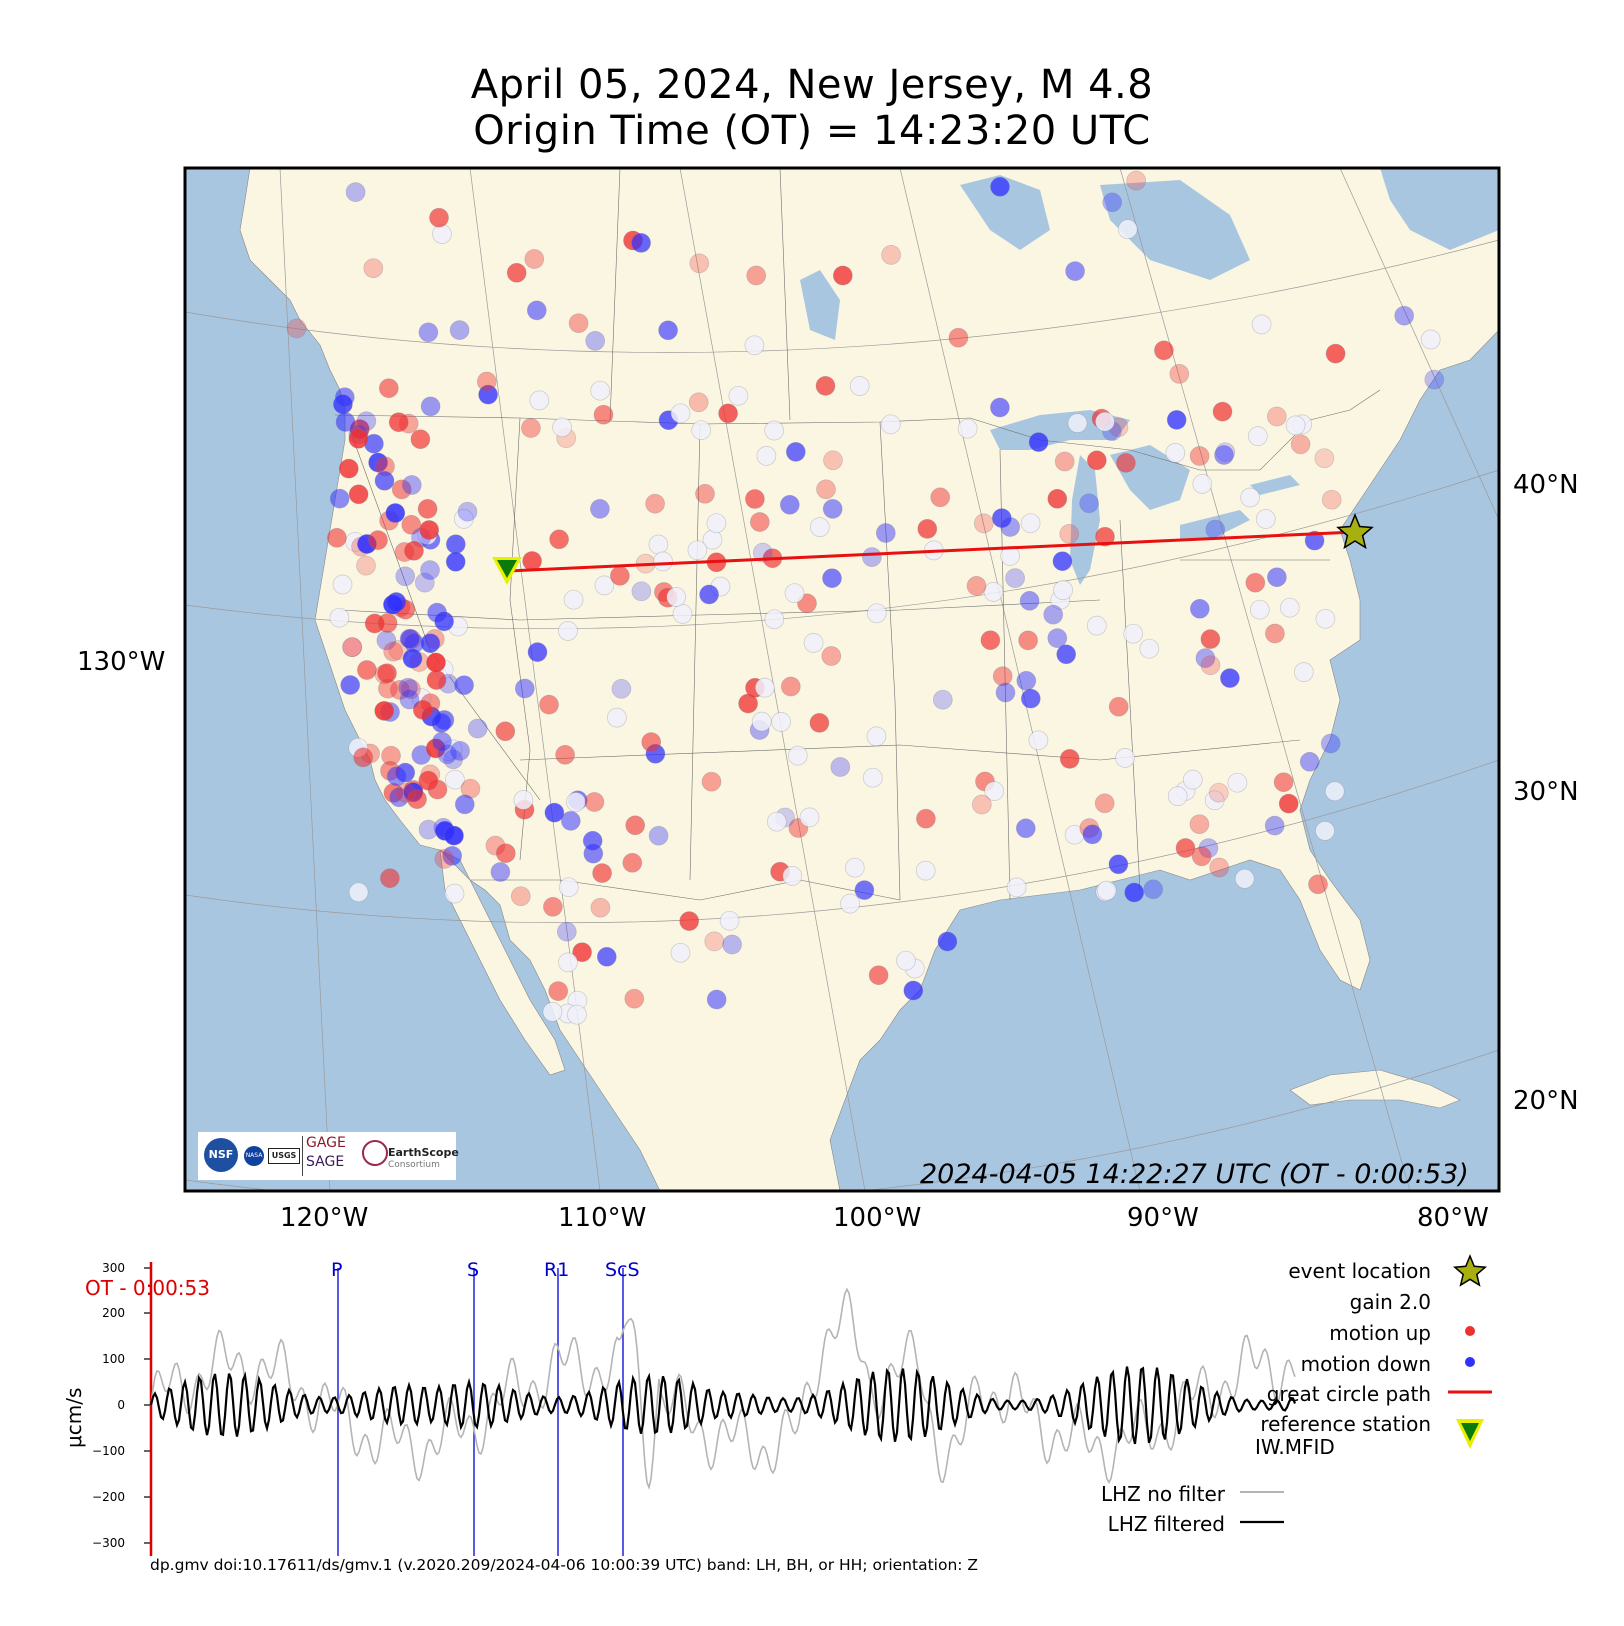 Image resolution: width=1624 pixels, height=1626 pixels. Describe the element at coordinates (108, 1497) in the screenshot. I see `ytick-minus200: −200` at that location.